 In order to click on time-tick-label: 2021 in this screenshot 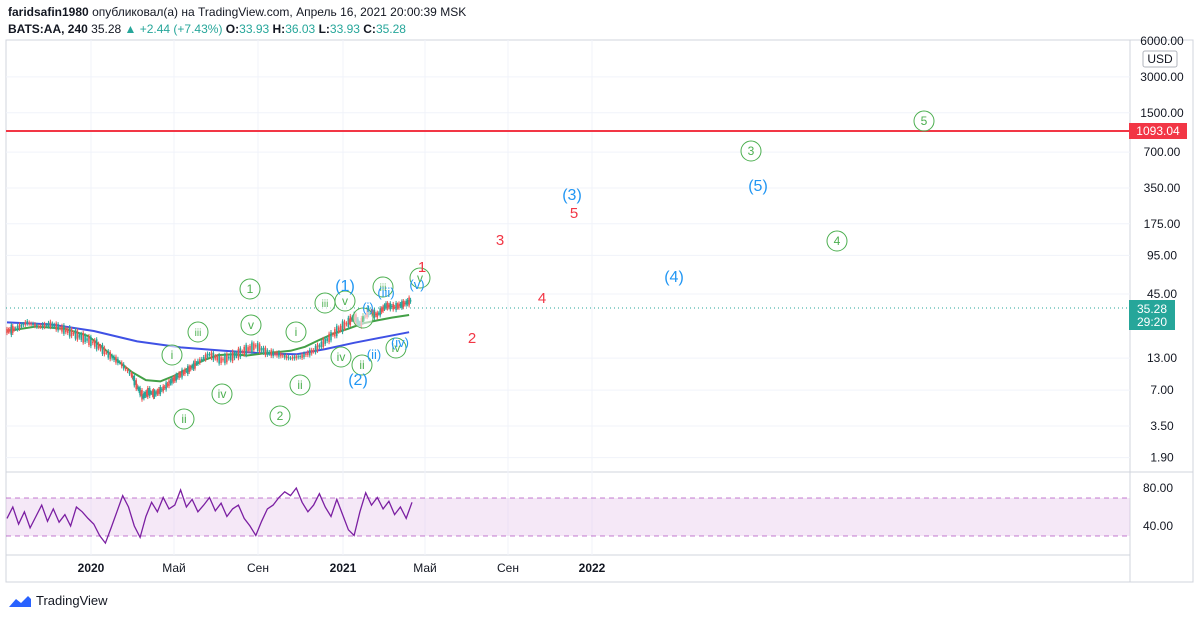, I will do `click(343, 568)`.